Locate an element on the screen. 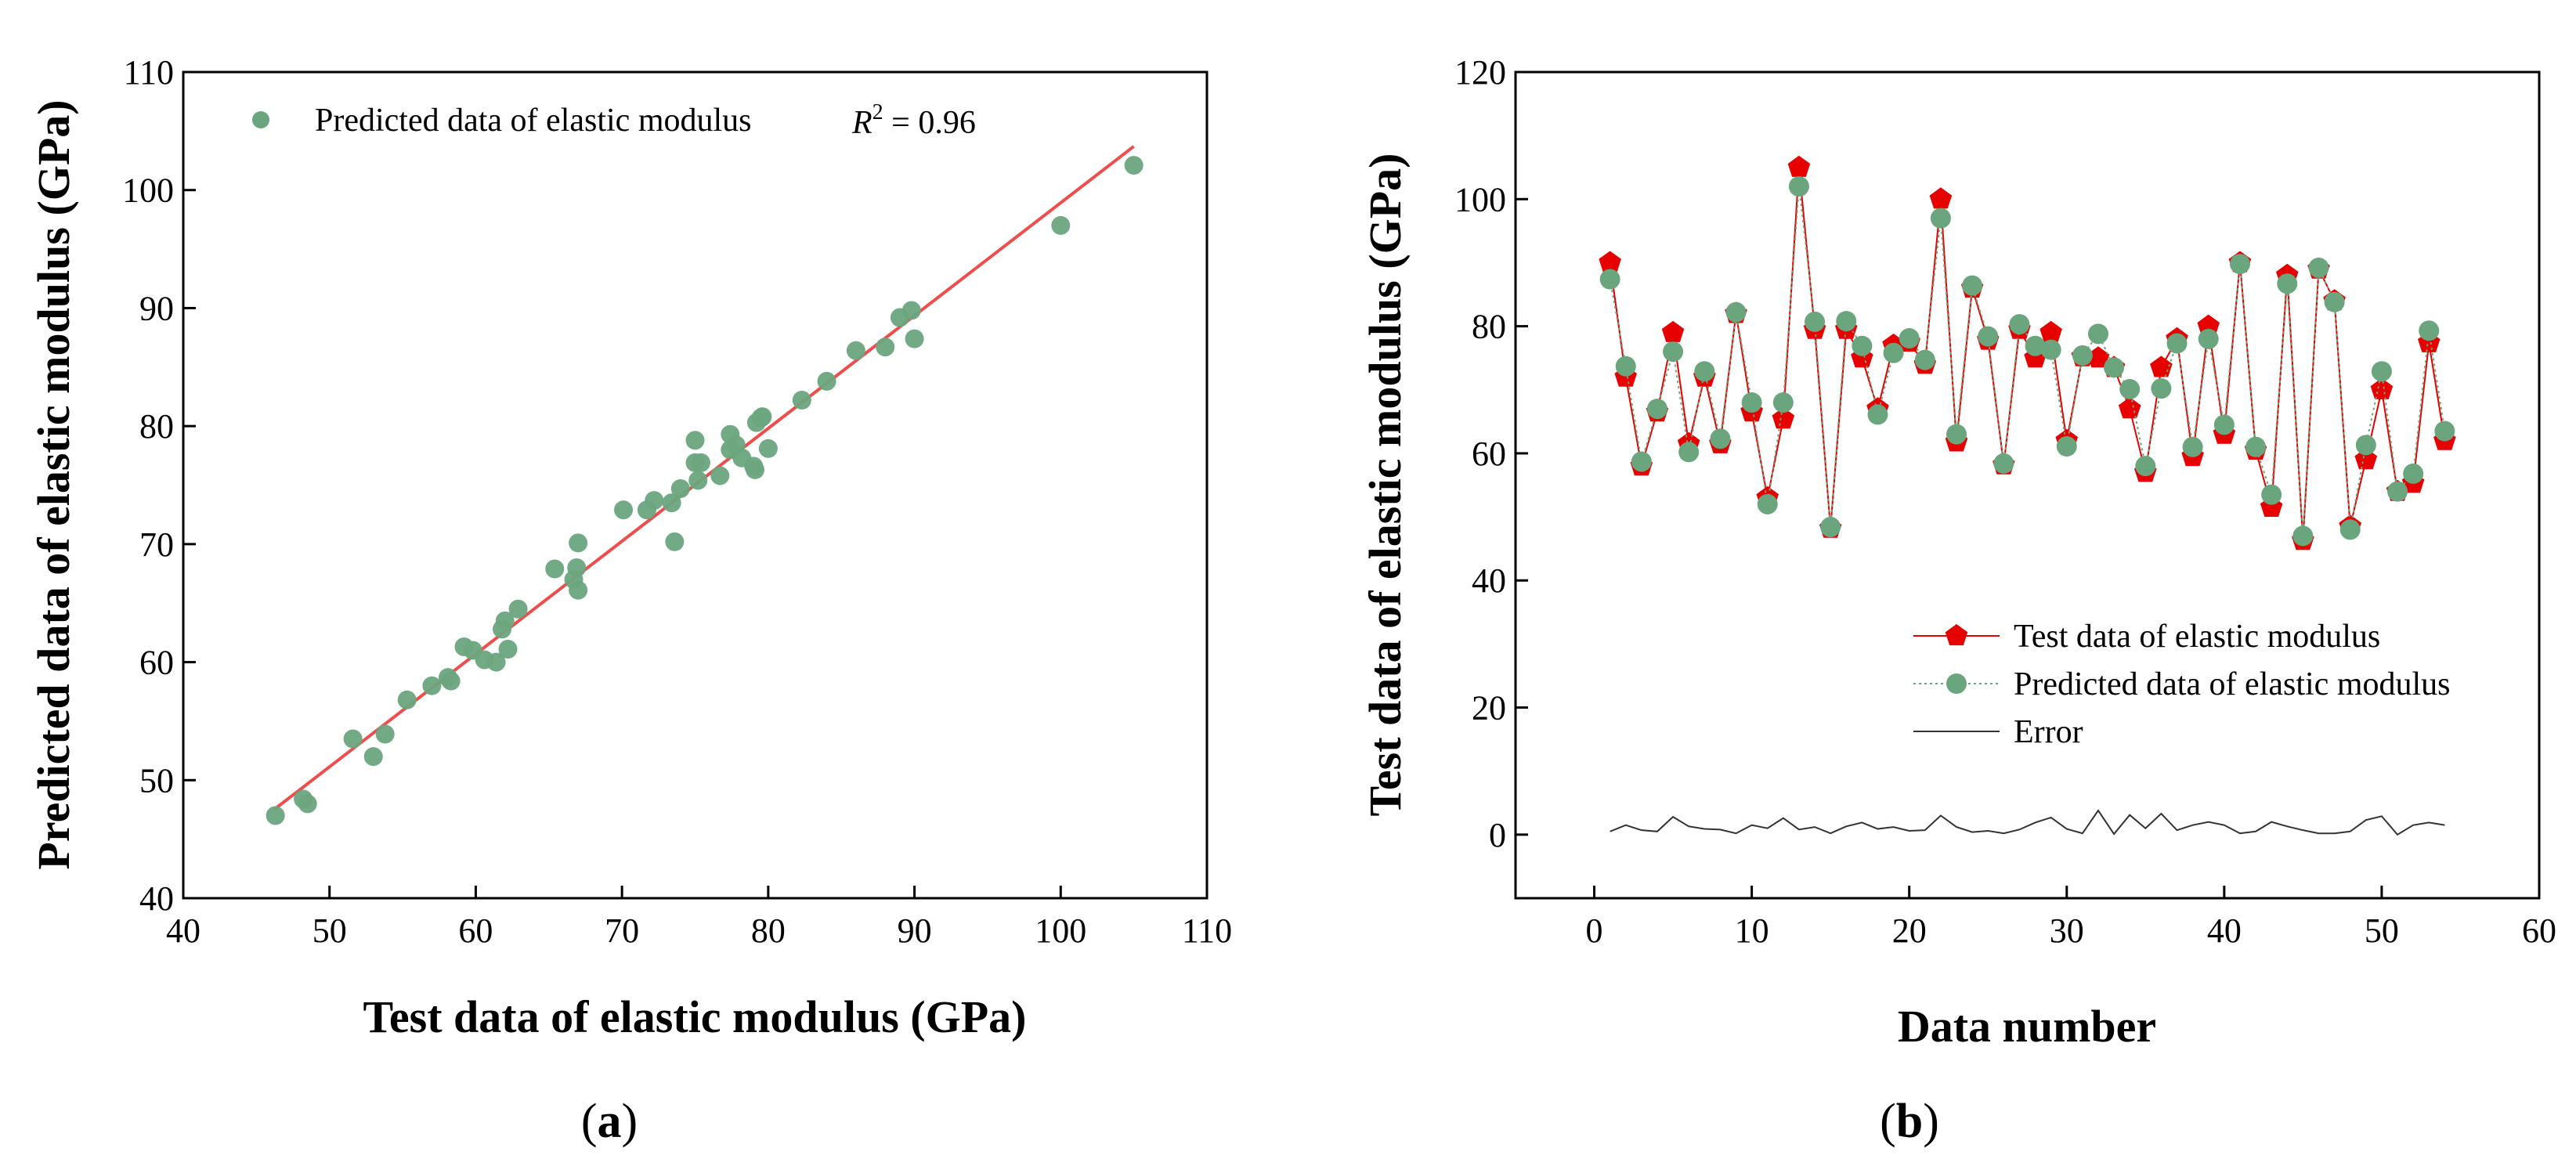 This screenshot has height=1166, width=2576. panel-b-y-tick-label: 20 is located at coordinates (1489, 708).